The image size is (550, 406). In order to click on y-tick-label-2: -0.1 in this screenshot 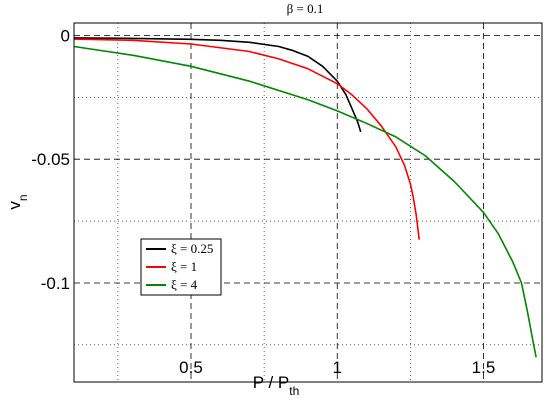, I will do `click(55, 283)`.